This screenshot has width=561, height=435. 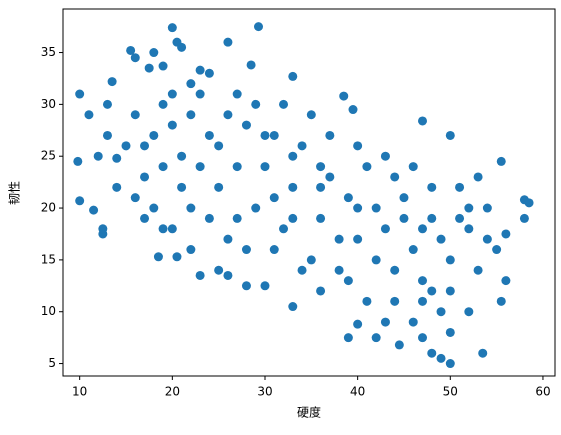 What do you see at coordinates (48, 259) in the screenshot?
I see `y-tick-label: 15` at bounding box center [48, 259].